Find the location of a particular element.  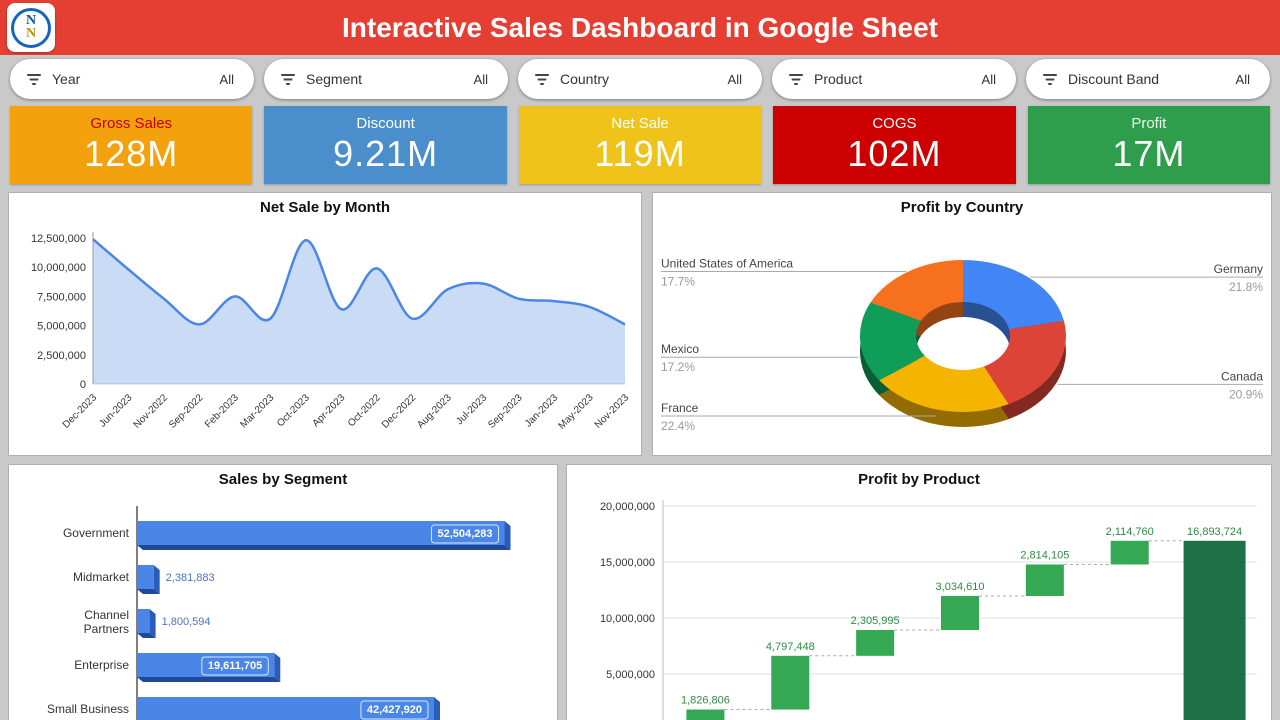

logo-letter-bottom: N is located at coordinates (31, 33).